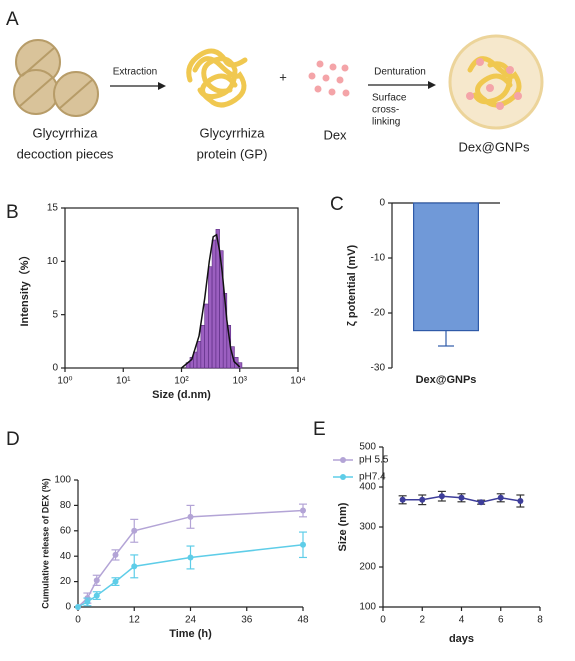 The image size is (575, 661). Describe the element at coordinates (335, 134) in the screenshot. I see `item-label: Dex` at that location.